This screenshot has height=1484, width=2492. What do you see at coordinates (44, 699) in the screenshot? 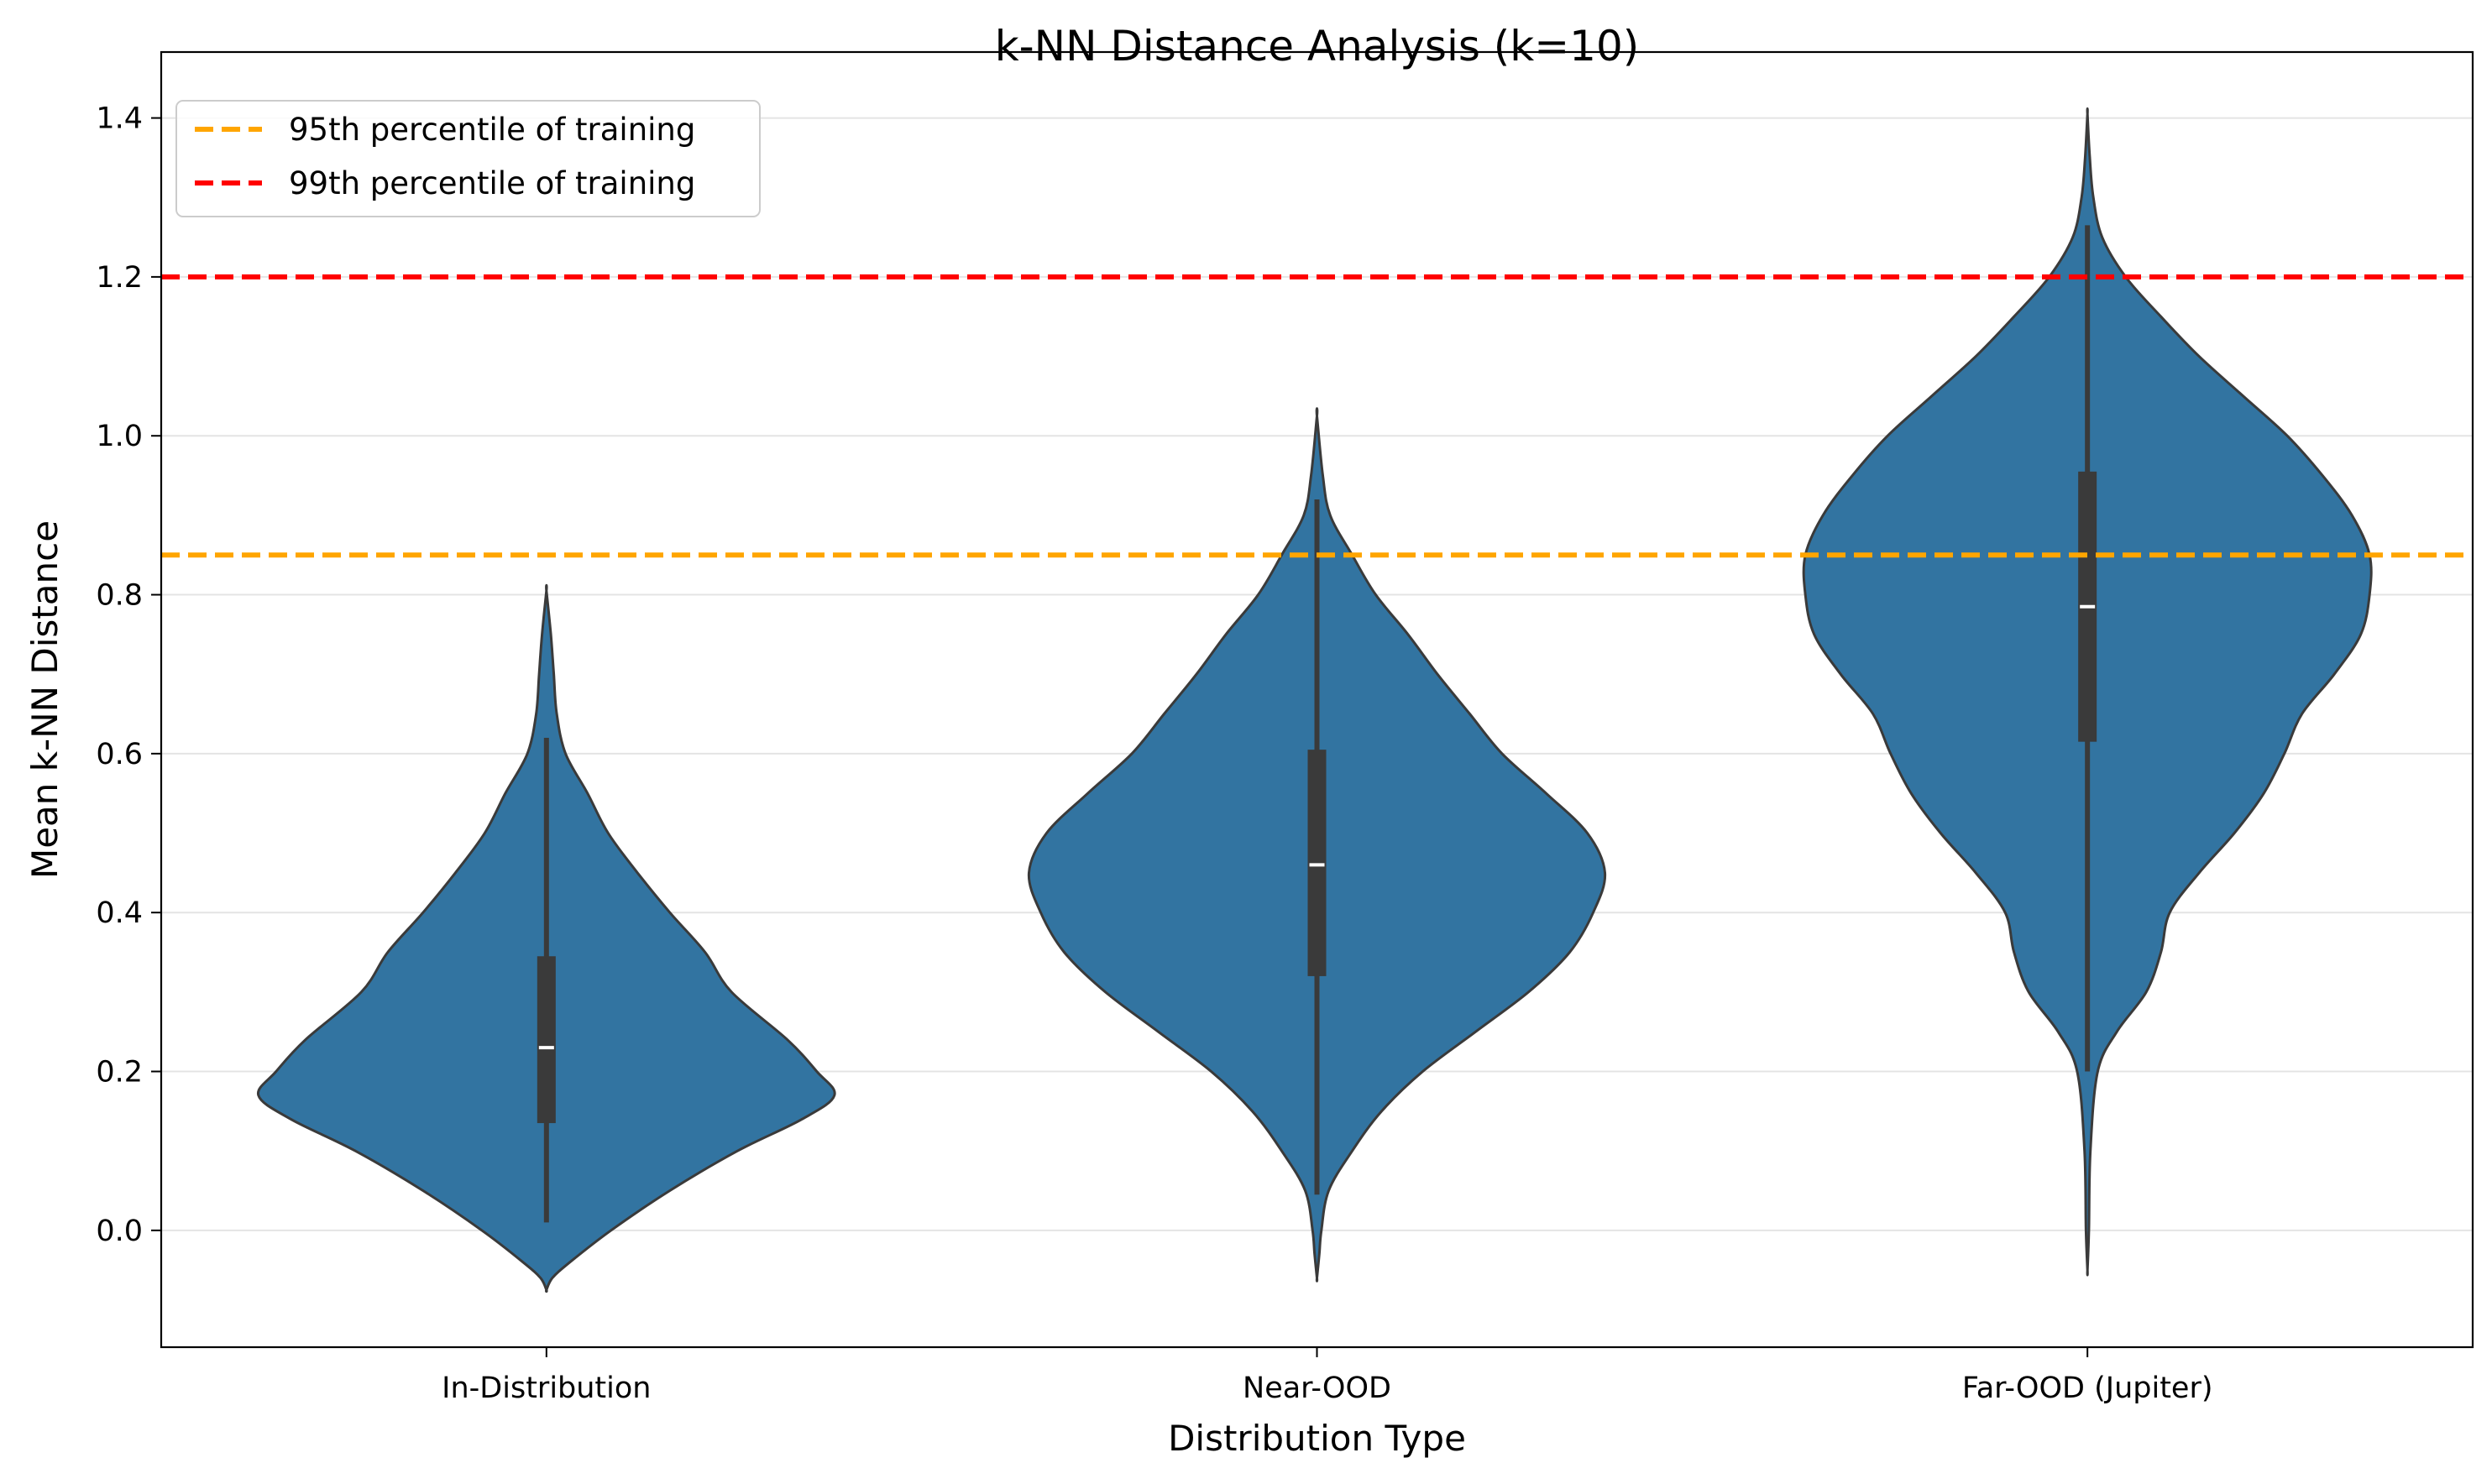
I see `y-axis-label: Mean k-NN Distance` at bounding box center [44, 699].